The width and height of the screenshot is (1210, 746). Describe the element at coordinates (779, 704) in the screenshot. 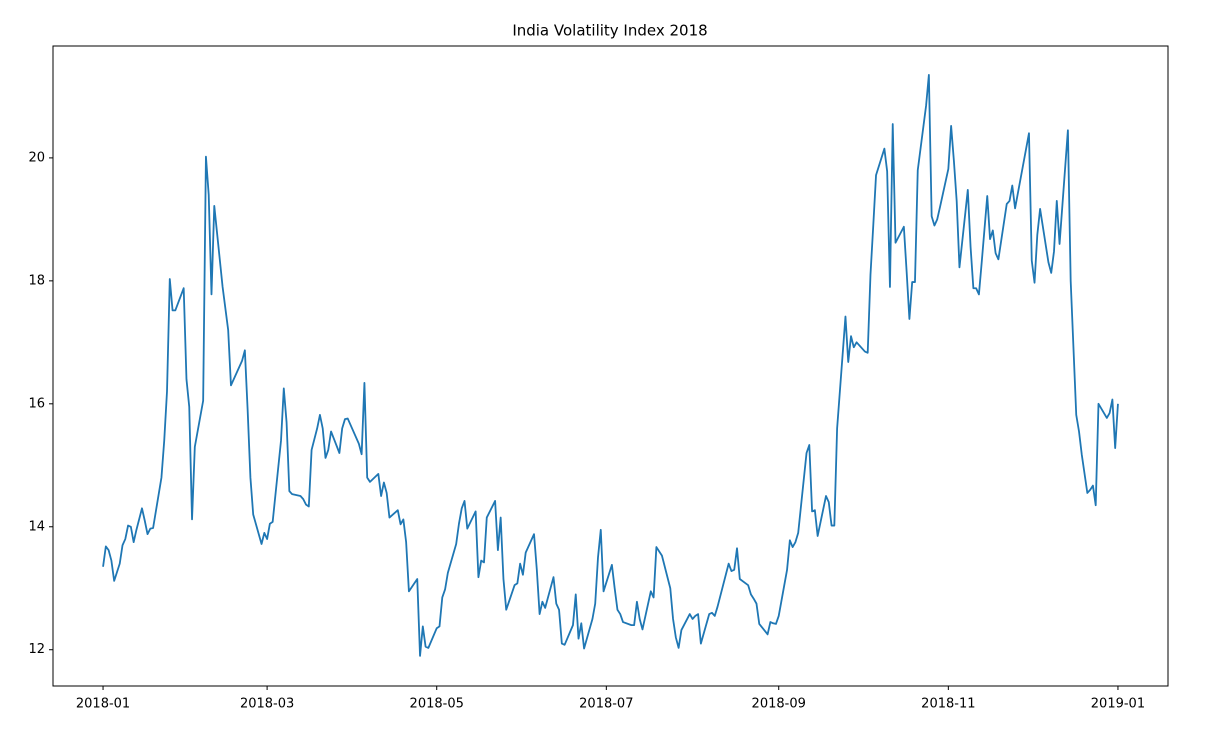

I see `x-tick-label: 2018-09` at that location.